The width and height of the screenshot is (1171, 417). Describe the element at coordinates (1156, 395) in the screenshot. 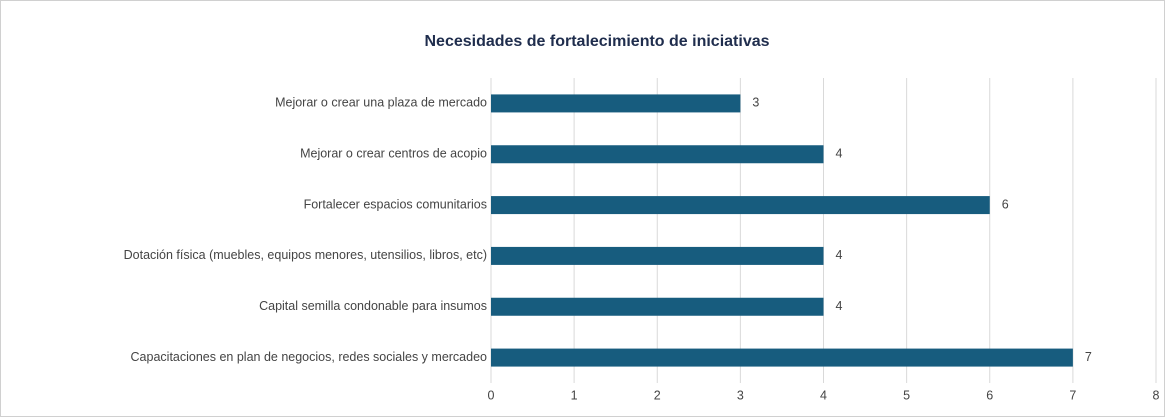

I see `x-tick-label: 8` at that location.